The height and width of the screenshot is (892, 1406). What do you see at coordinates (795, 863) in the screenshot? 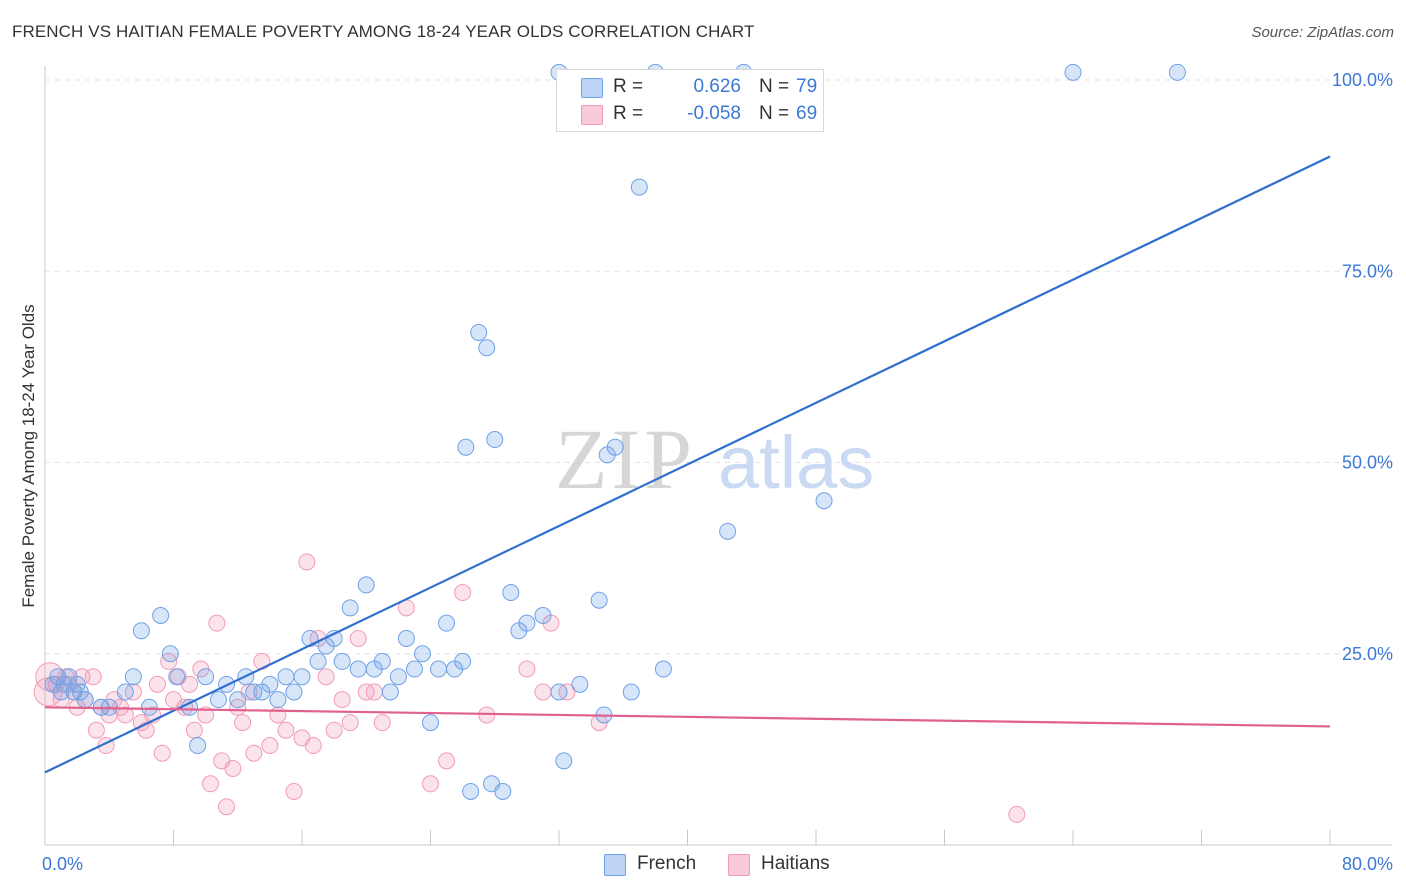
I see `legend-label-haitians: Haitians` at bounding box center [795, 863].